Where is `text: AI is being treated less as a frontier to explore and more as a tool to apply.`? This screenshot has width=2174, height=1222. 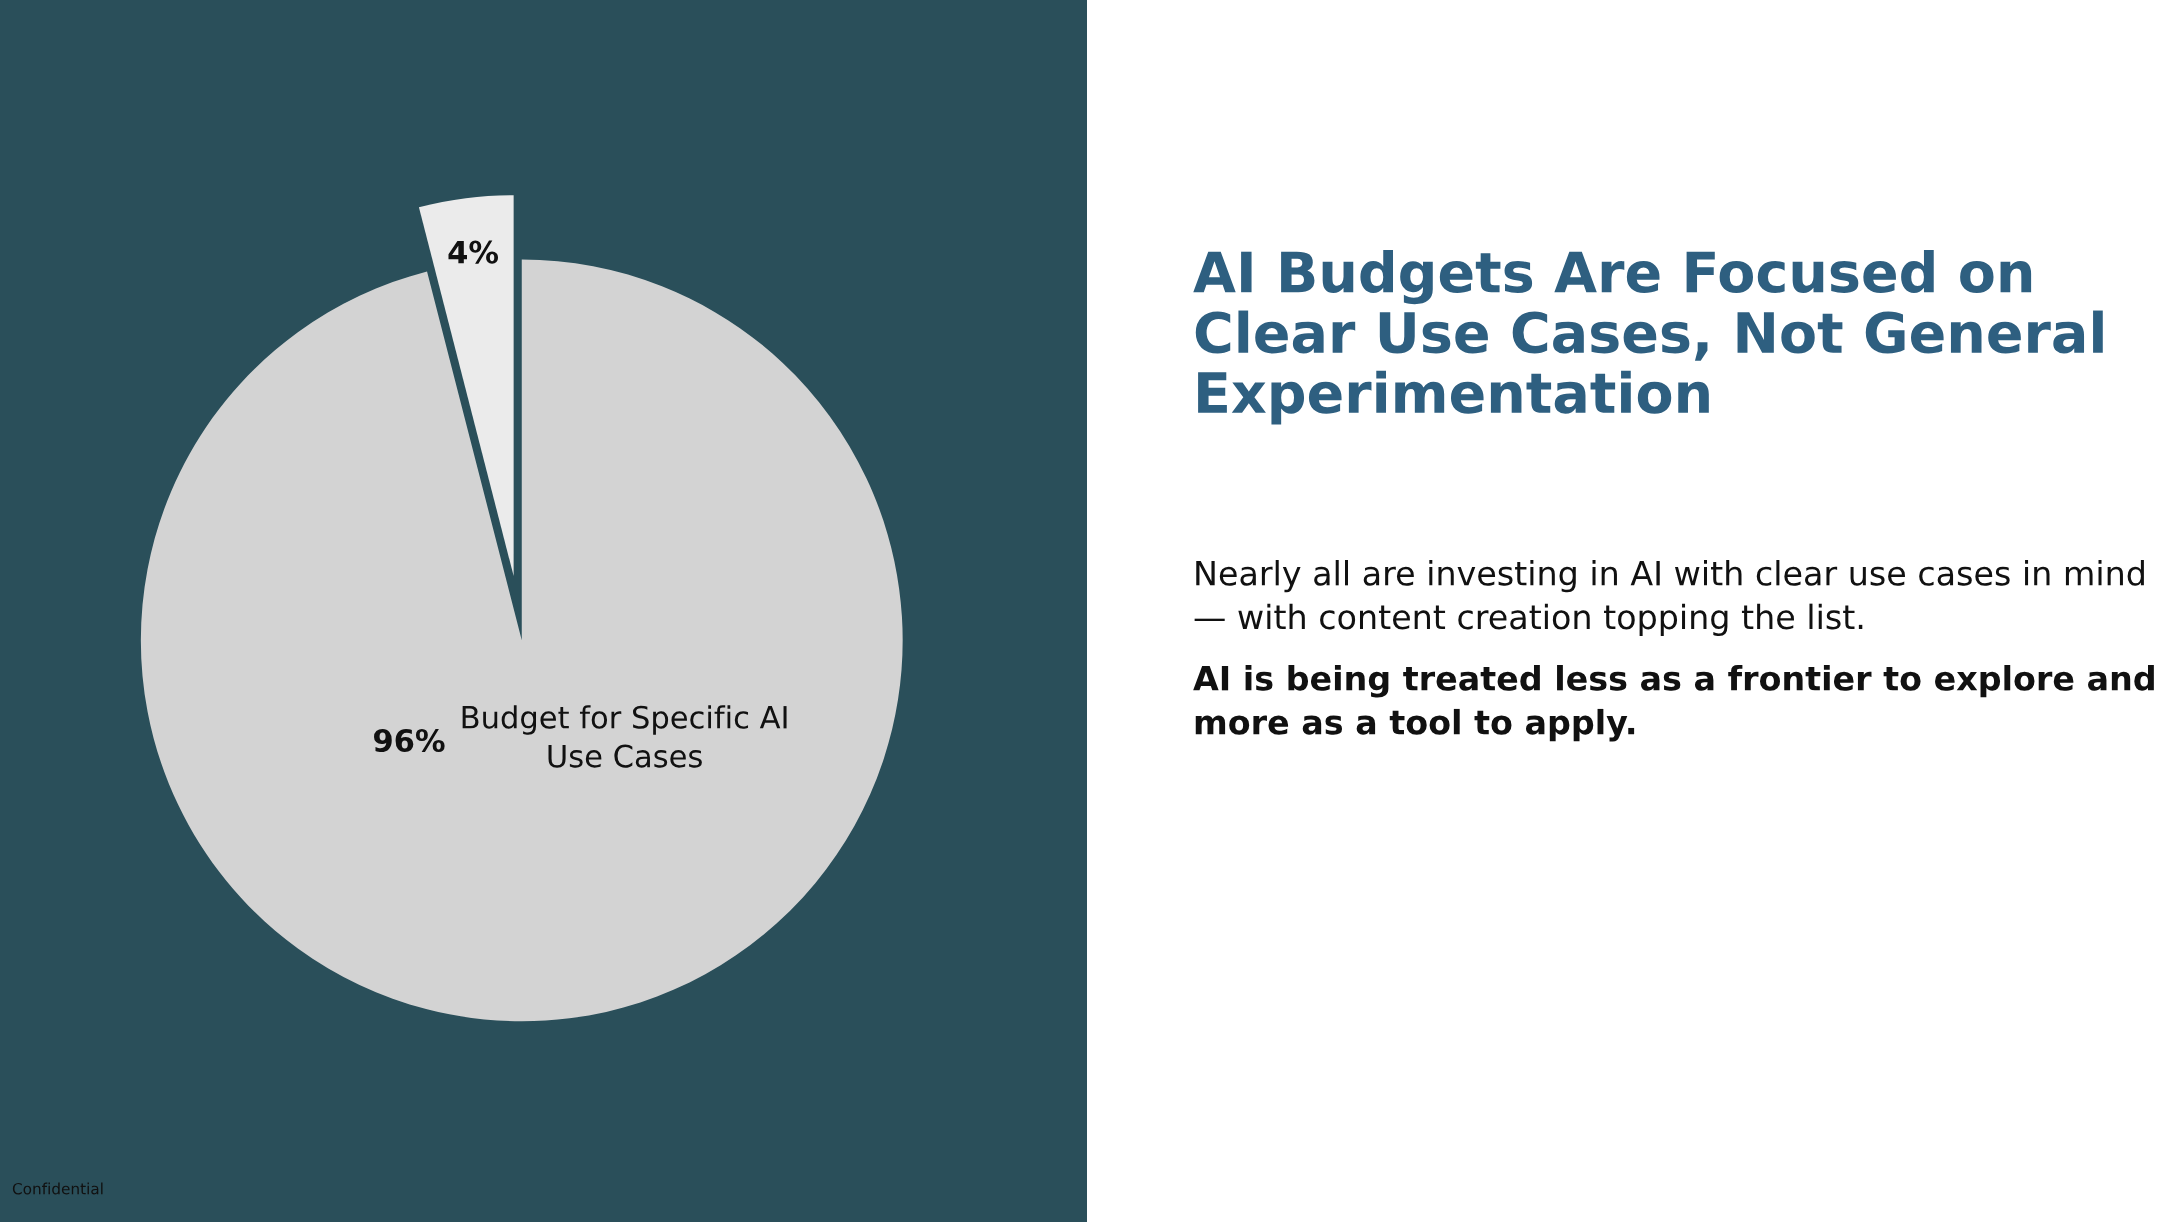
text: AI is being treated less as a frontier to explore and more as a tool to apply. is located at coordinates (1673, 703).